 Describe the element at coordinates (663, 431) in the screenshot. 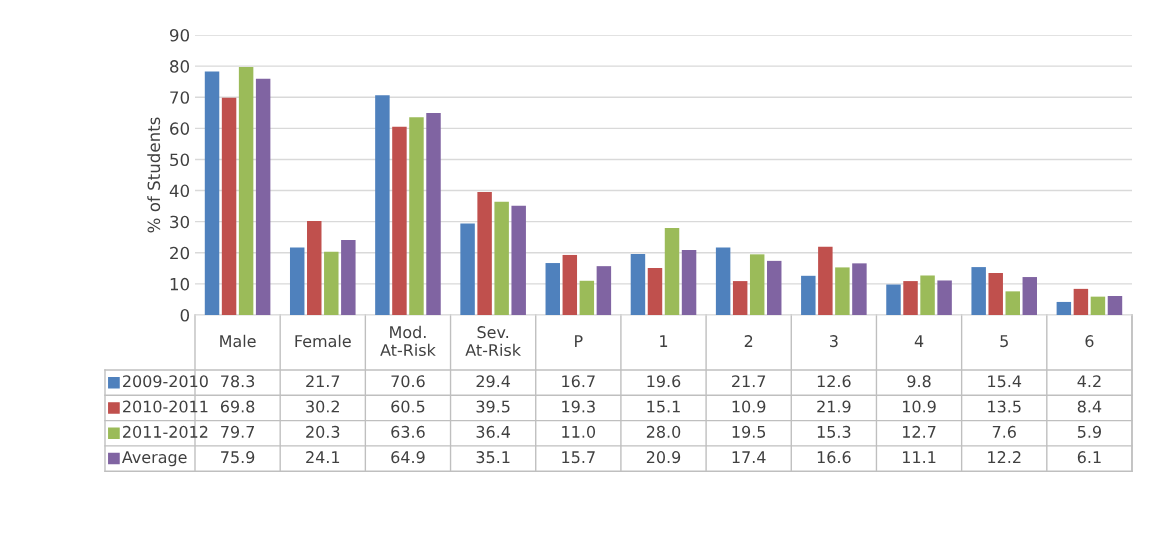

I see `data-label: 28.0` at that location.